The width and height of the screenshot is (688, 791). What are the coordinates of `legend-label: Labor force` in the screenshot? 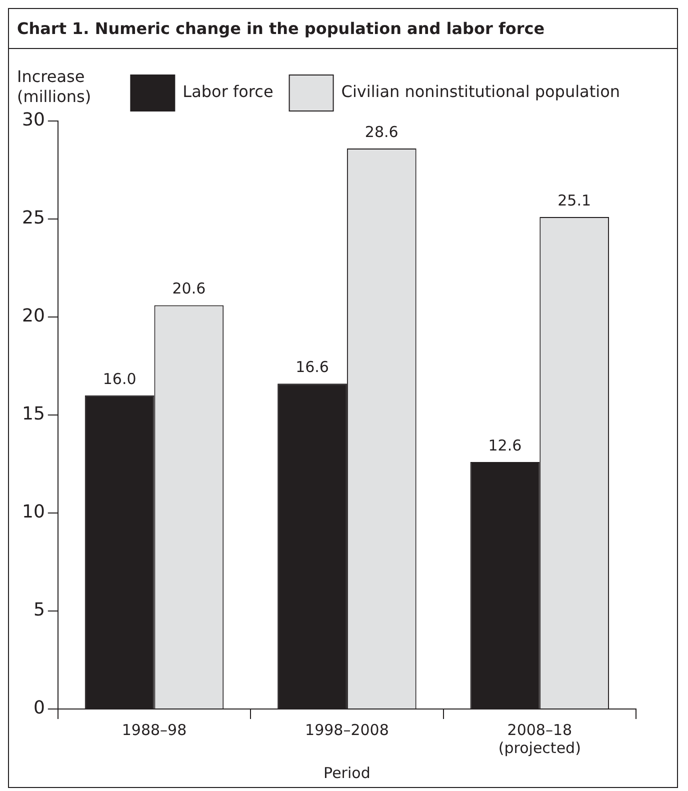 It's located at (228, 92).